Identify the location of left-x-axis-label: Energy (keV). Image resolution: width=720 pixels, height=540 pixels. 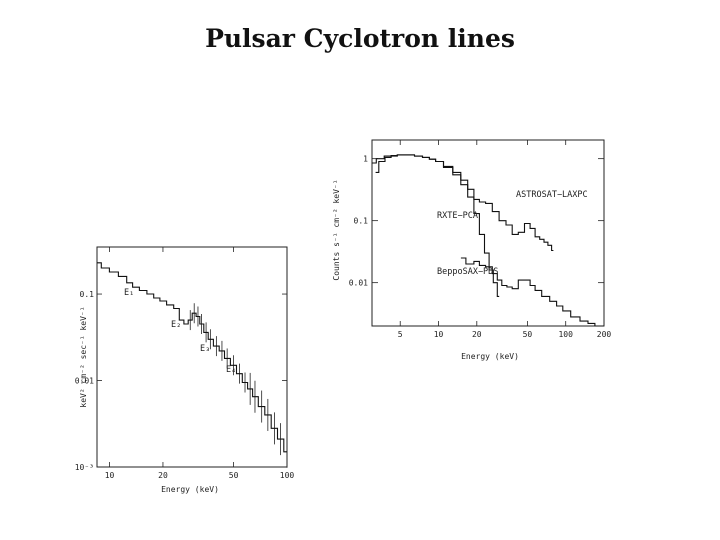
(190, 489).